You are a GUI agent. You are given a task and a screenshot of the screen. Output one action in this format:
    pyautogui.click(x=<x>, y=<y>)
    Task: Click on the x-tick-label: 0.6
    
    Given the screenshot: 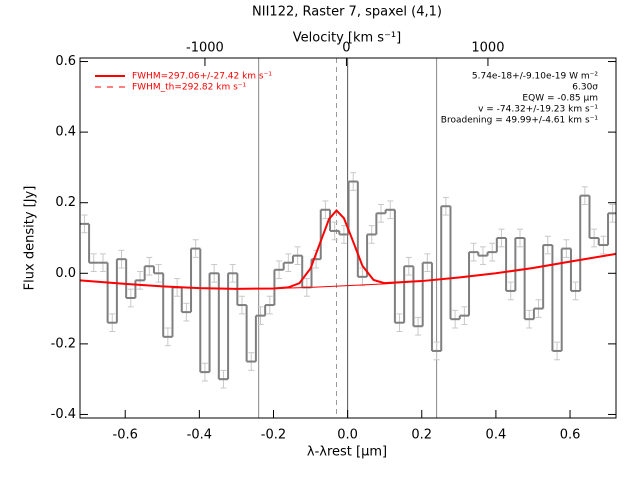 What is the action you would take?
    pyautogui.click(x=570, y=435)
    